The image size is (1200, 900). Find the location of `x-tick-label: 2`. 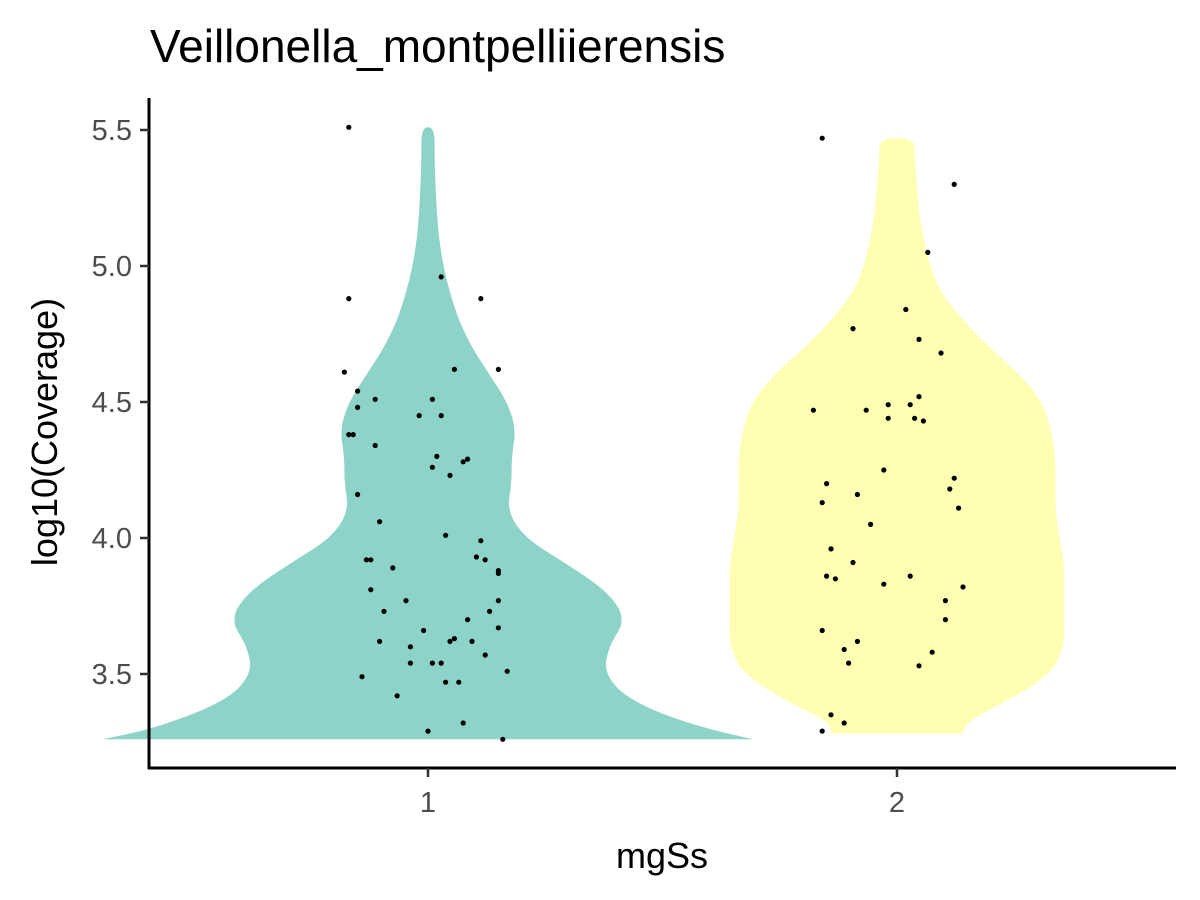

x-tick-label: 2 is located at coordinates (897, 803).